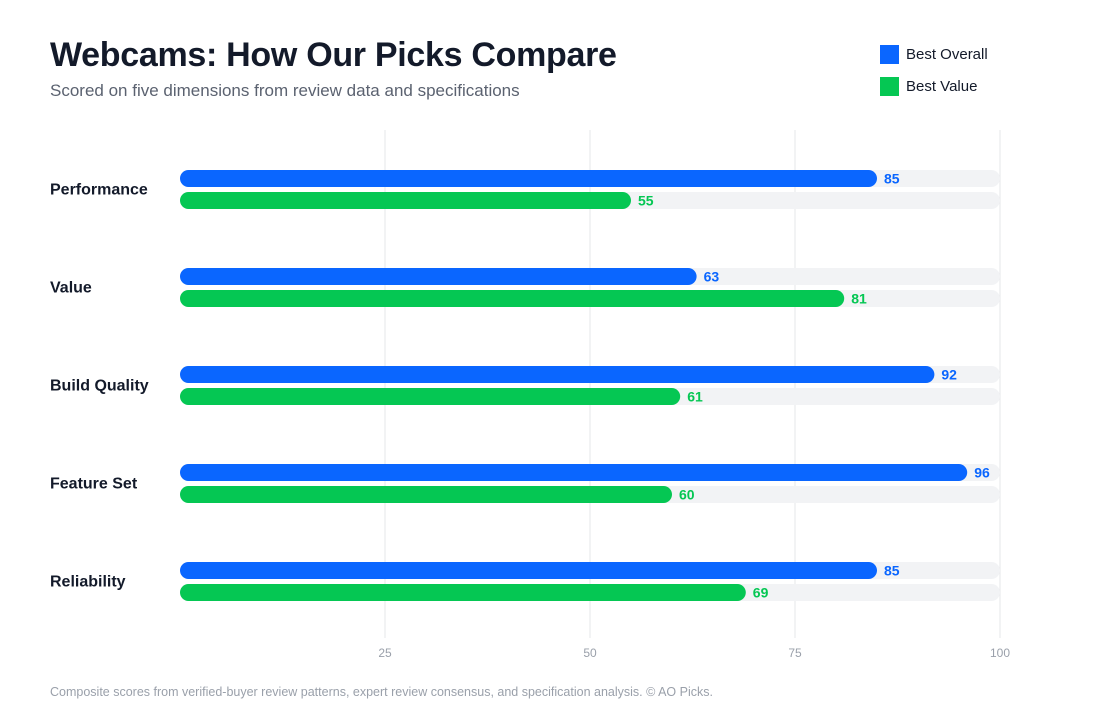  Describe the element at coordinates (574, 472) in the screenshot. I see `bar-feature-set-best-overall` at that location.